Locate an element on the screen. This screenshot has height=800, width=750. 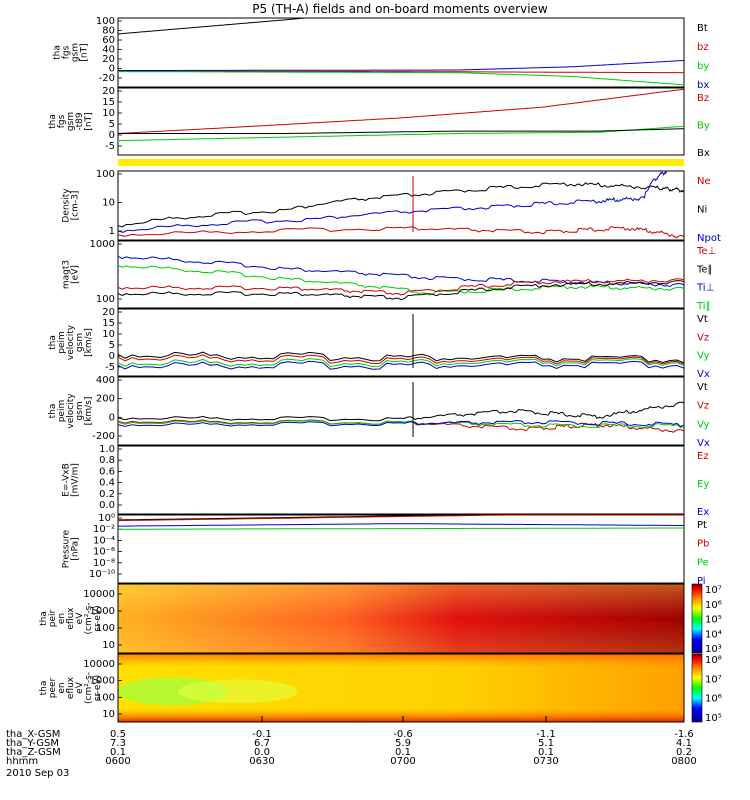
legend-entry: Bx is located at coordinates (703, 153).